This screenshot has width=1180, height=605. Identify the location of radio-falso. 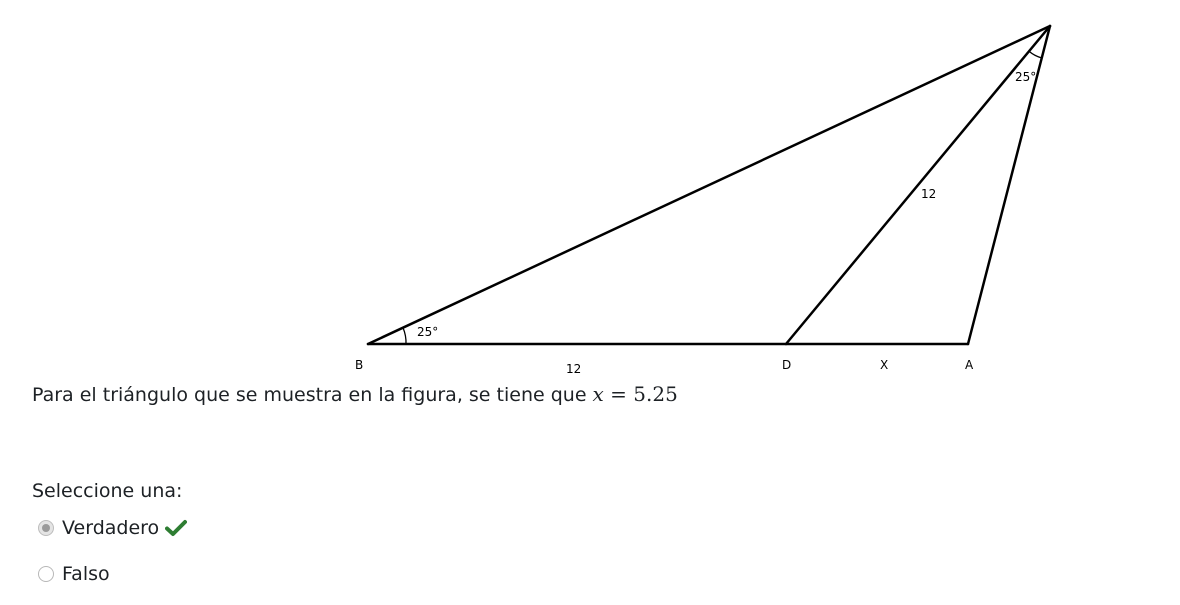
(46, 574).